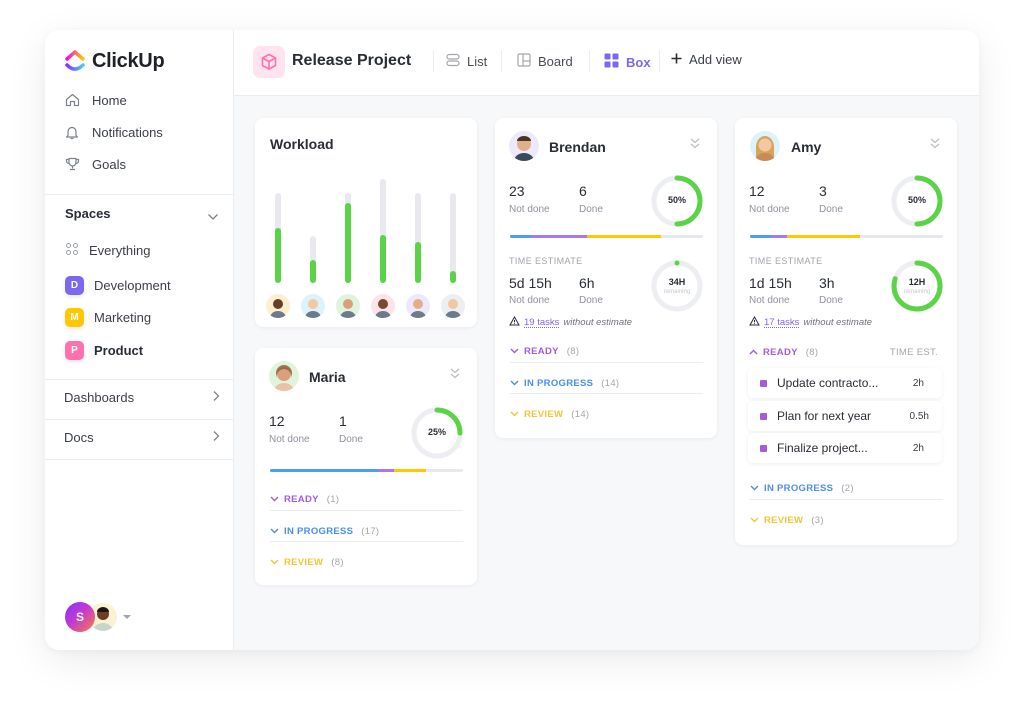 Image resolution: width=1024 pixels, height=710 pixels. I want to click on brendan-percent: 50%, so click(676, 200).